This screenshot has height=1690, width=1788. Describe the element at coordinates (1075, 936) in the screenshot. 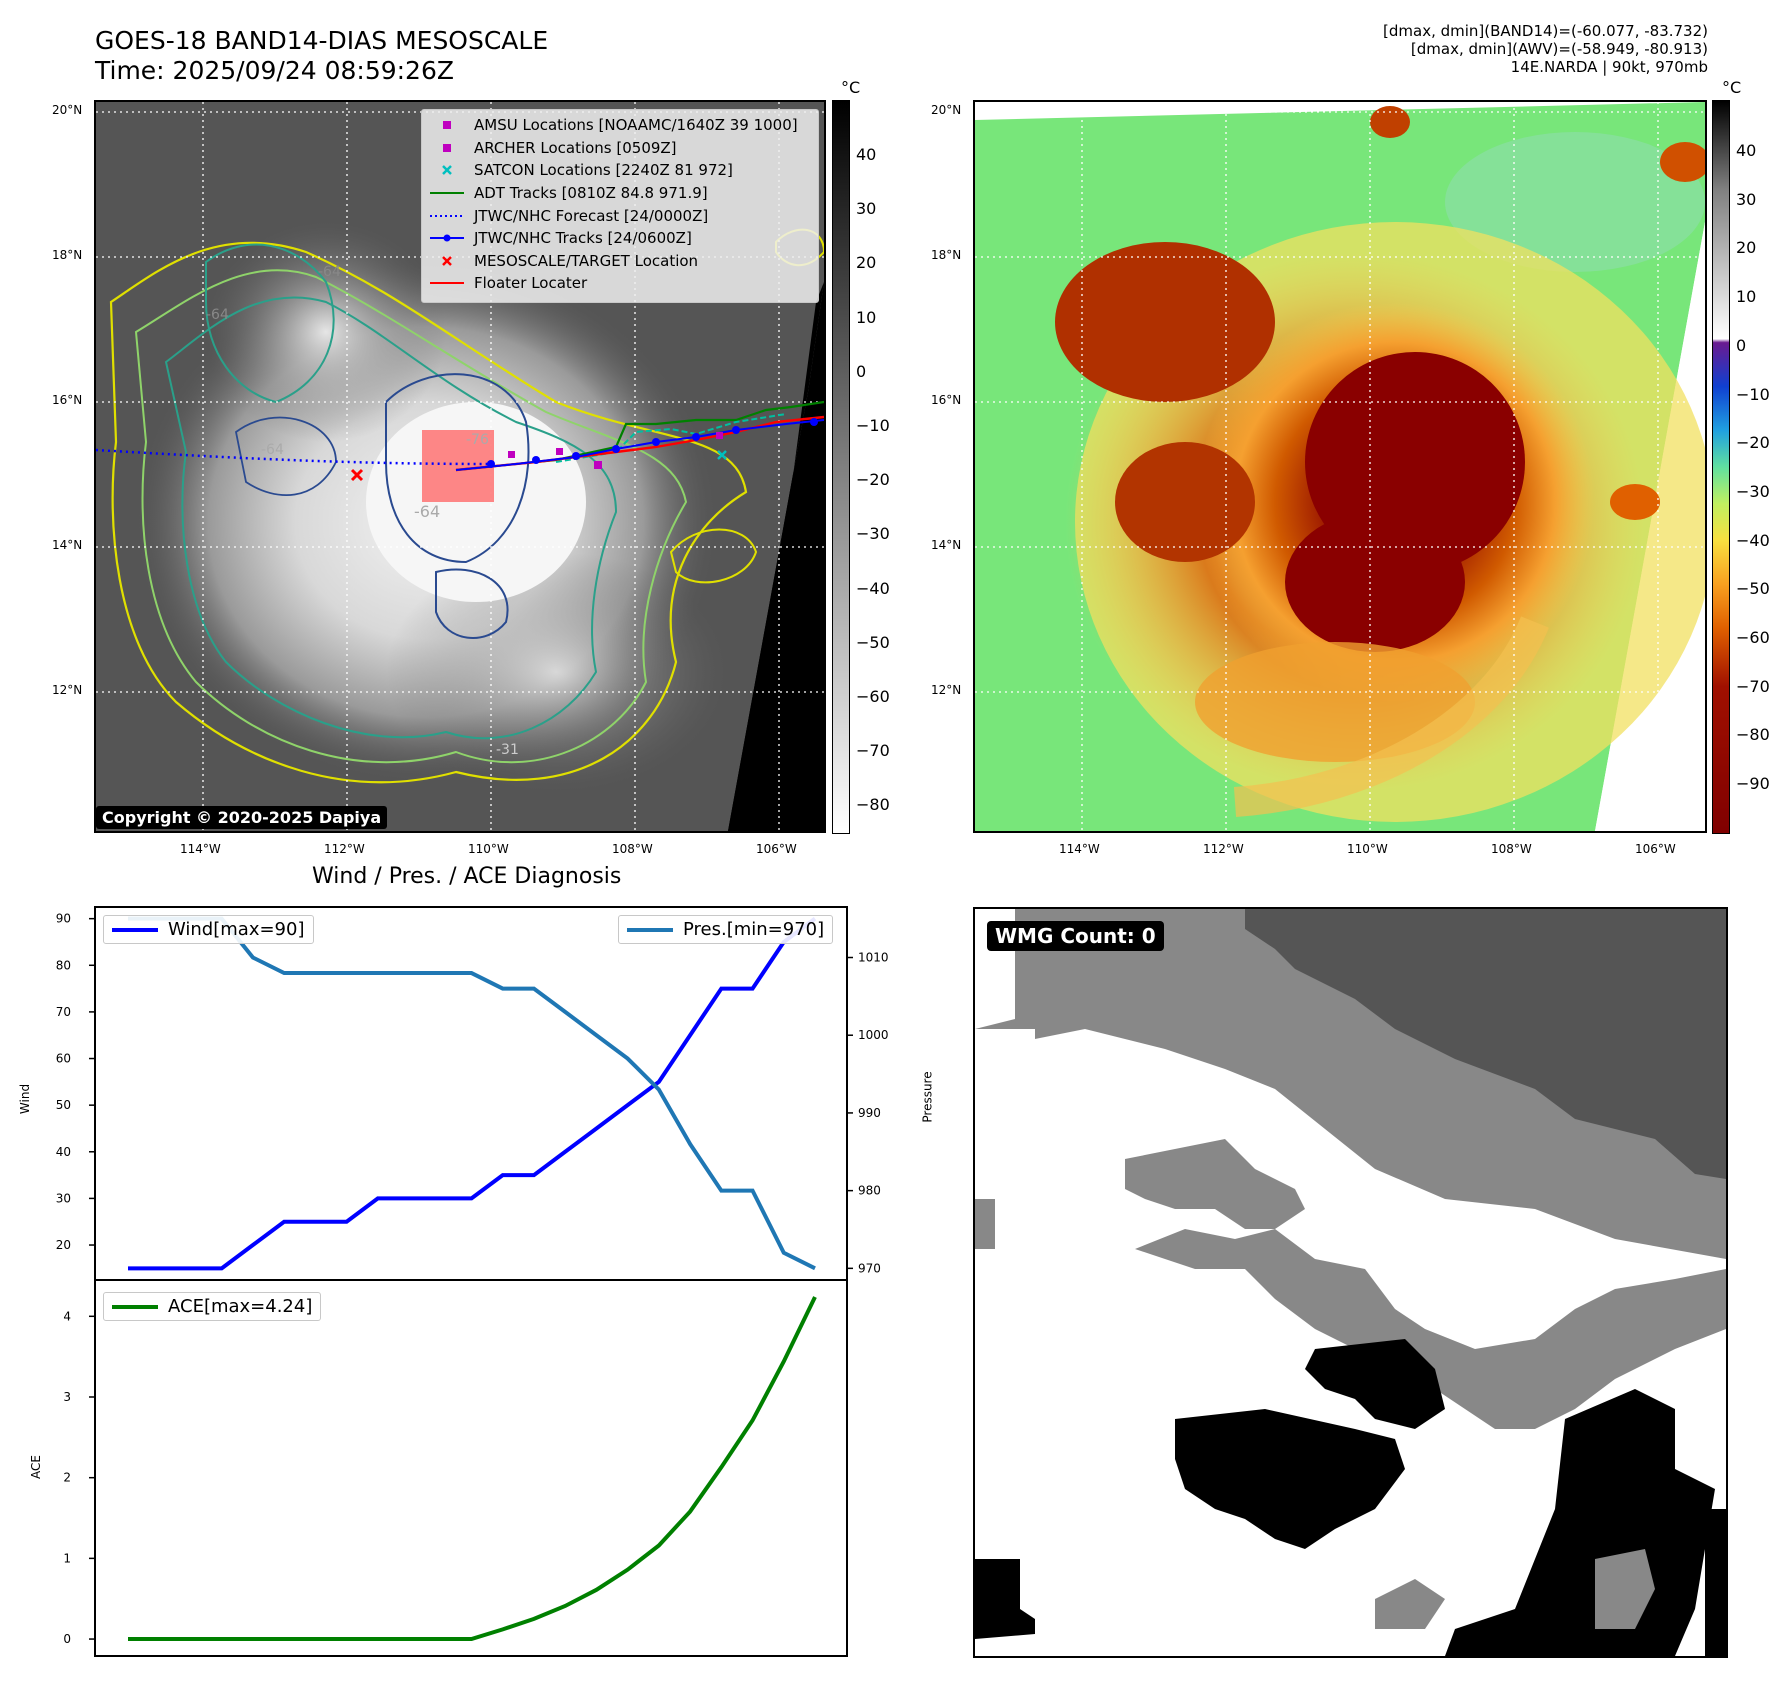

I see `wmg-count-label: WMG Count: 0` at that location.